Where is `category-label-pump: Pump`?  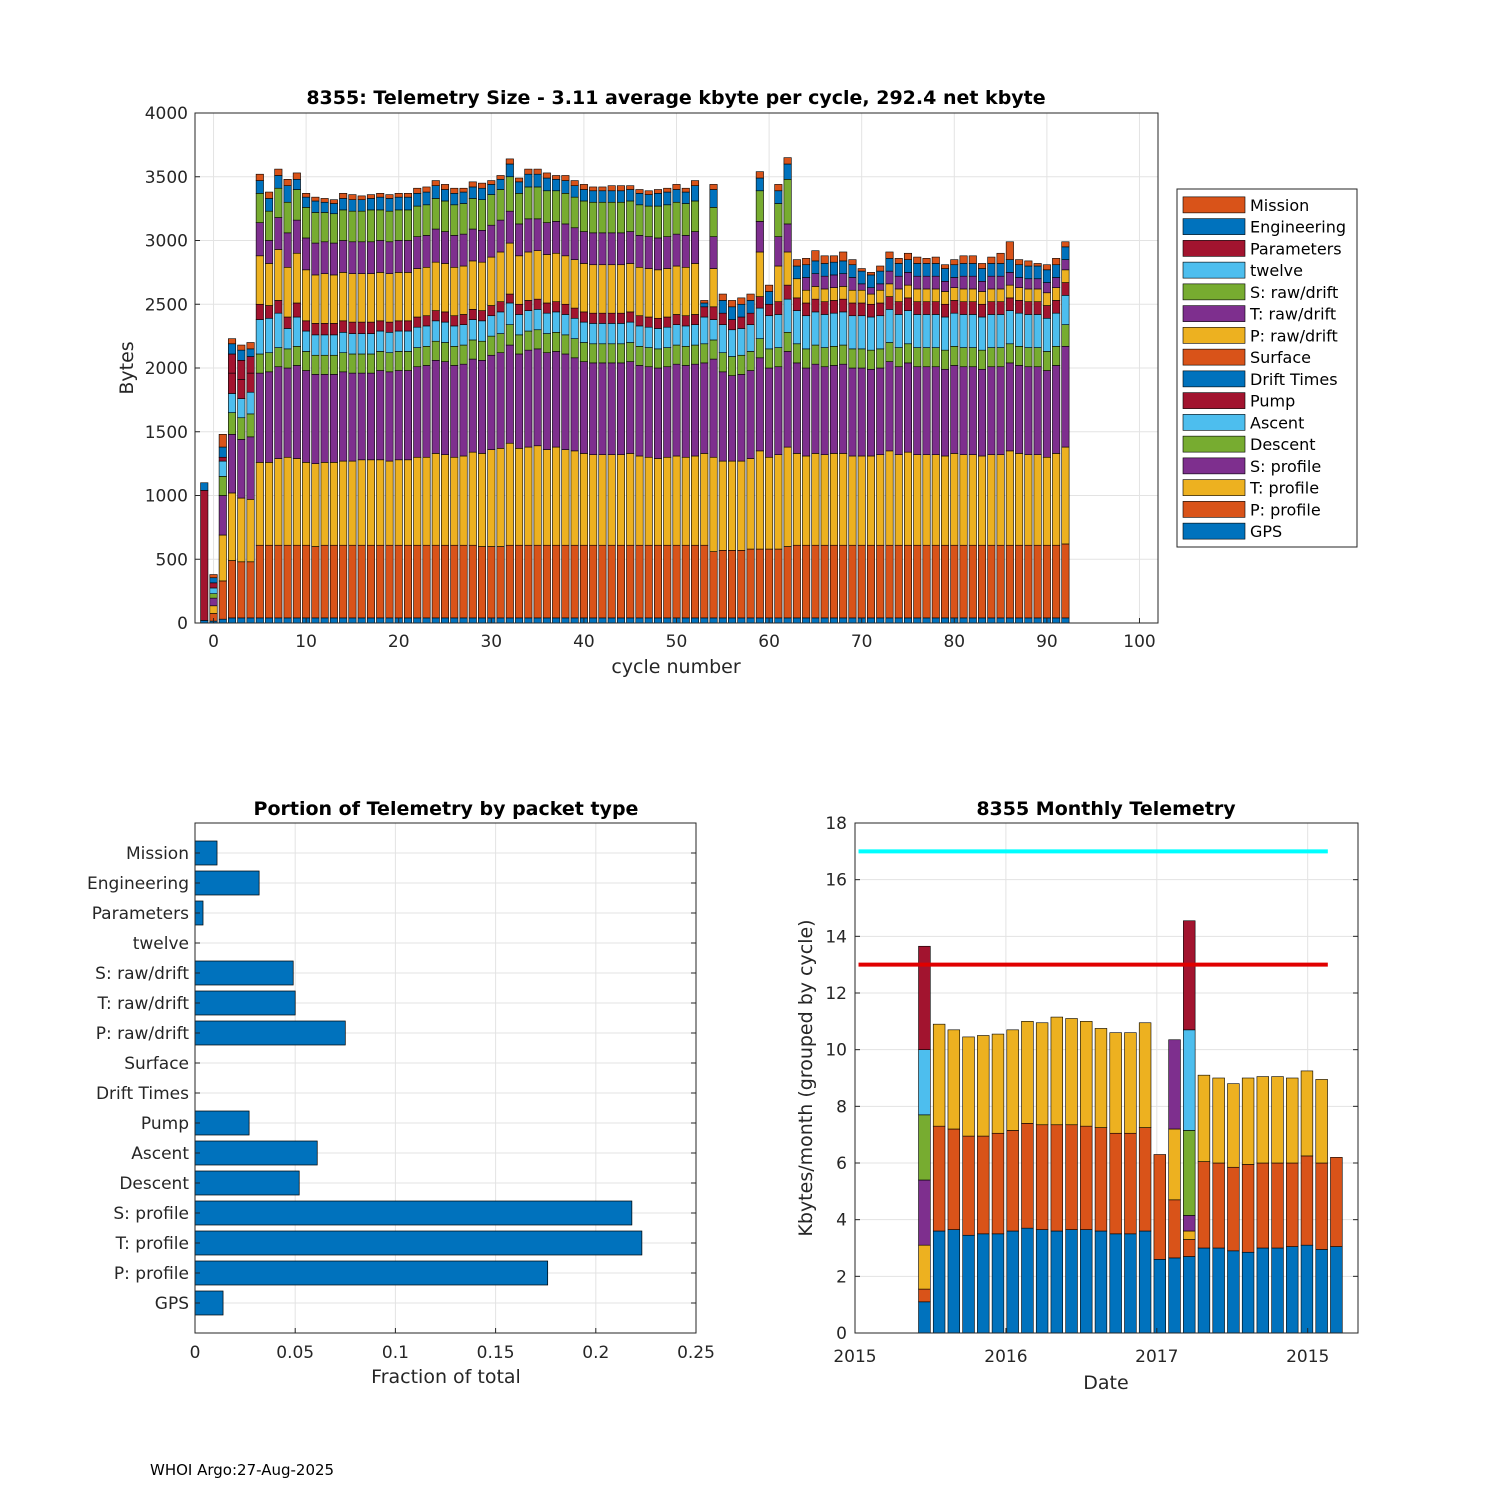 category-label-pump: Pump is located at coordinates (165, 1124).